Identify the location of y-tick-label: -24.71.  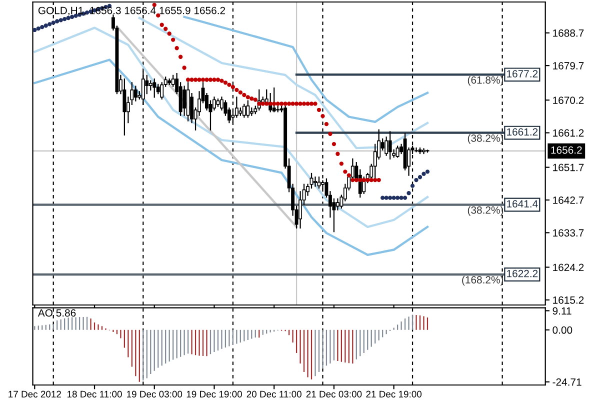
(567, 382).